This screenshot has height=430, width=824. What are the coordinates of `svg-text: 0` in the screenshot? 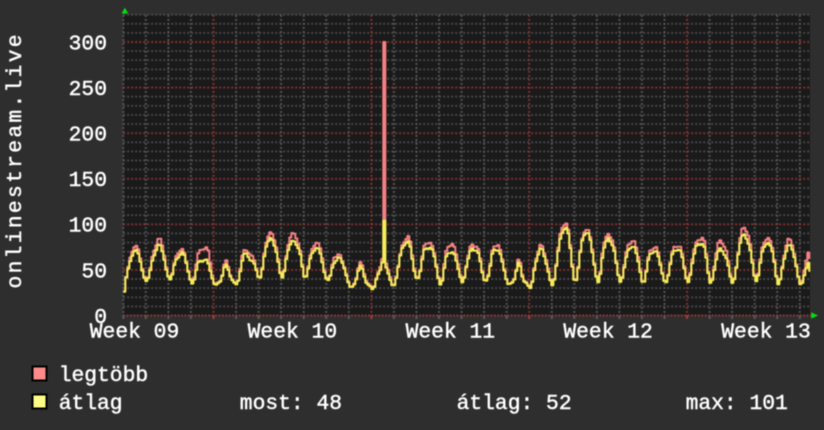 It's located at (100, 318).